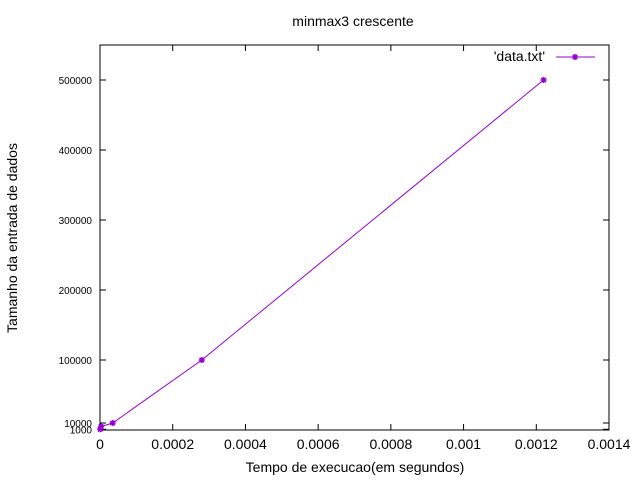  I want to click on x-axis-label: Tempo de execucao(em segundos), so click(355, 467).